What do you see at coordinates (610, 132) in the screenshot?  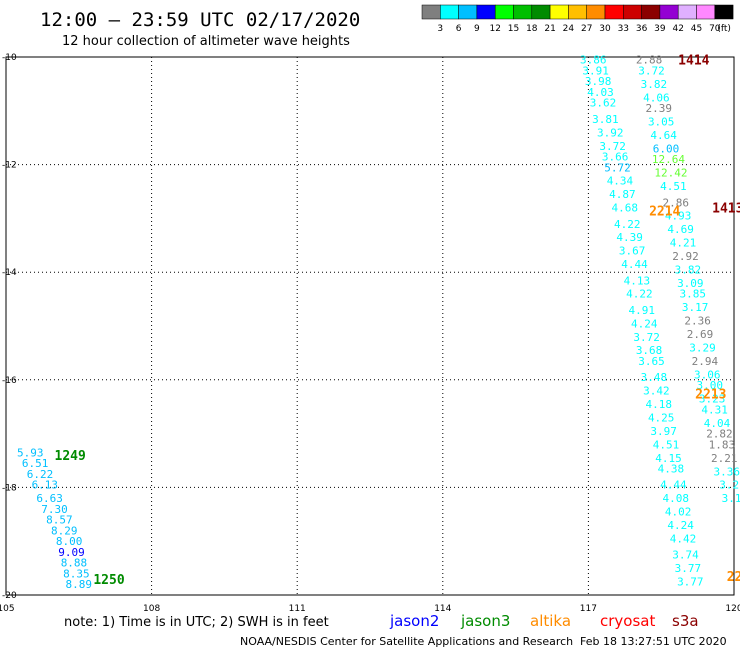 I see `swh-value-label: 3.92` at bounding box center [610, 132].